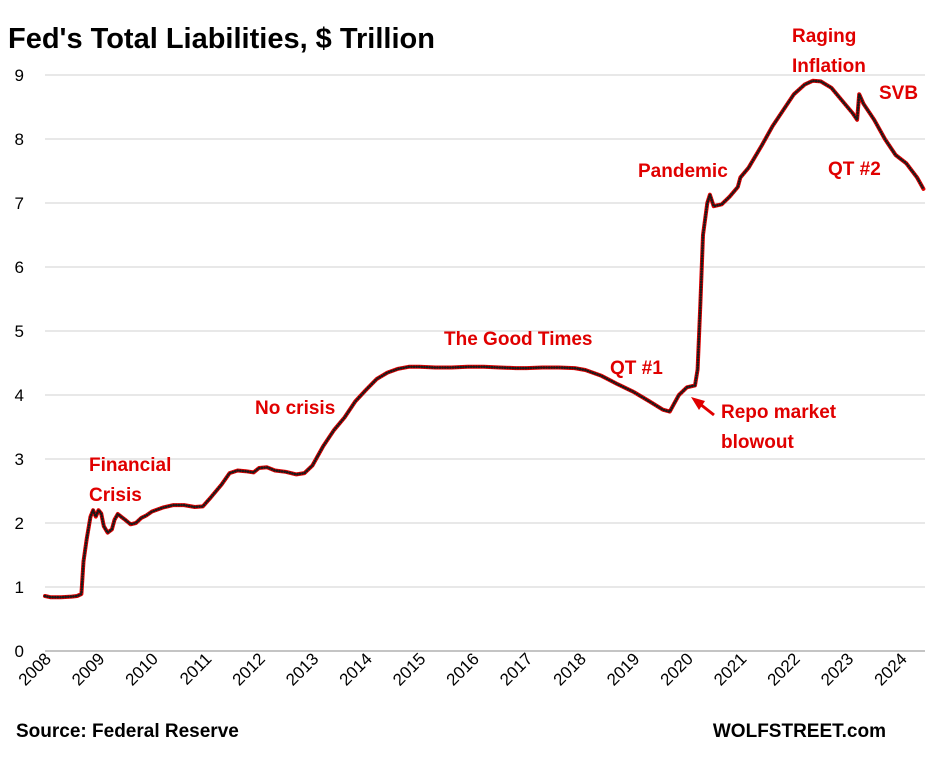 The image size is (930, 757). What do you see at coordinates (636, 368) in the screenshot?
I see `annotation-qt1: QT #1` at bounding box center [636, 368].